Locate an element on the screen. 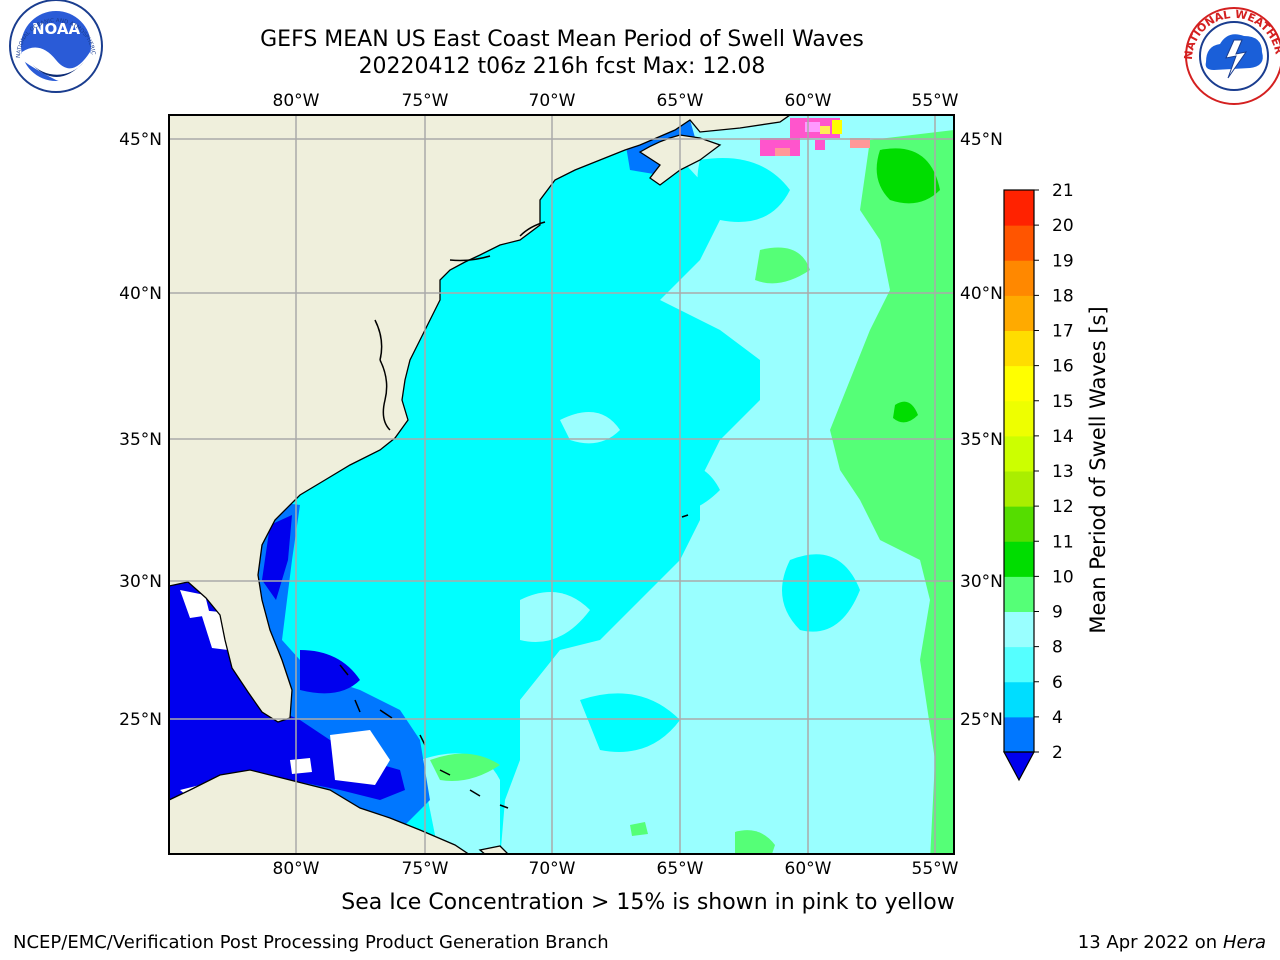  colorbar-tick-label: 11 is located at coordinates (1063, 542).